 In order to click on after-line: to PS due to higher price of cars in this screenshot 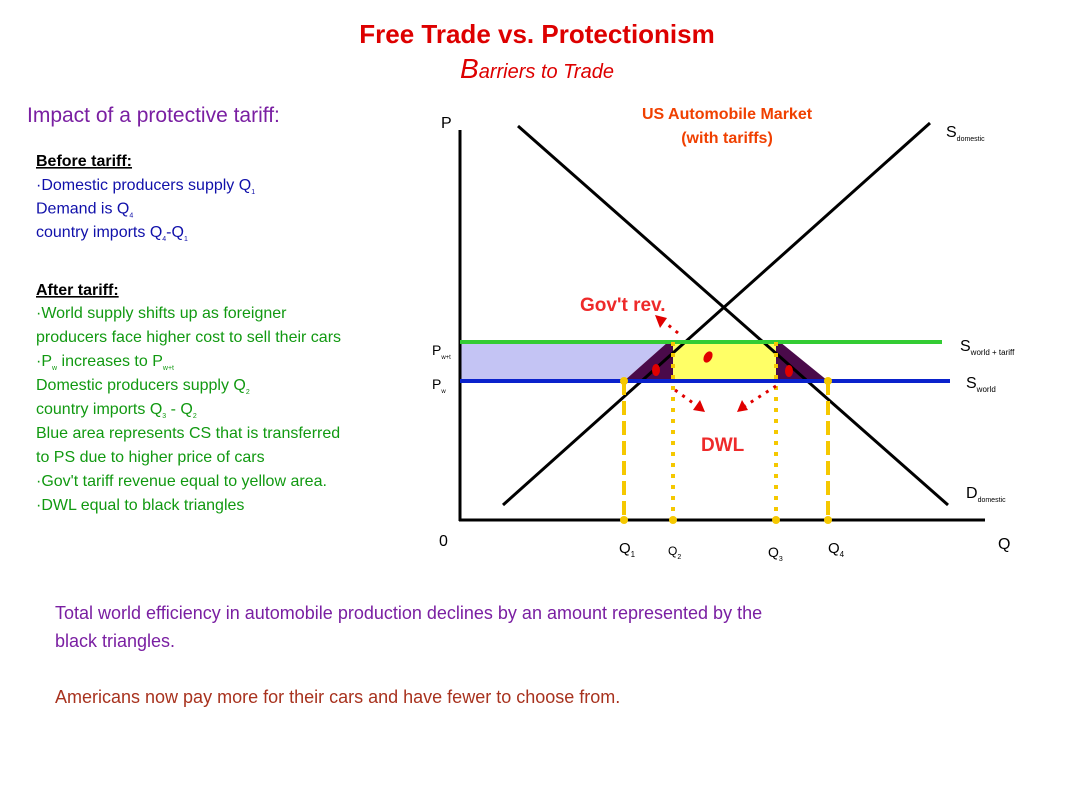, I will do `click(150, 457)`.